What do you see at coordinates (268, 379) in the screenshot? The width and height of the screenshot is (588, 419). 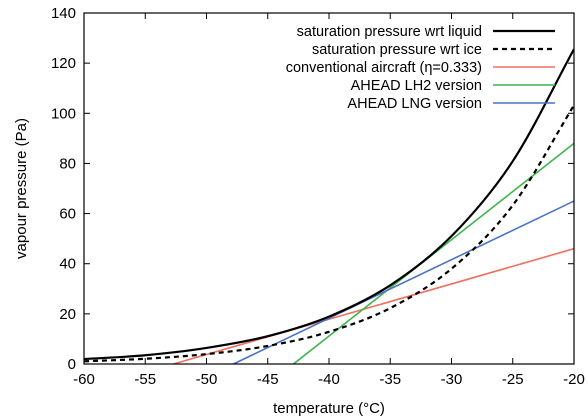 I see `x-tick-label: -45` at bounding box center [268, 379].